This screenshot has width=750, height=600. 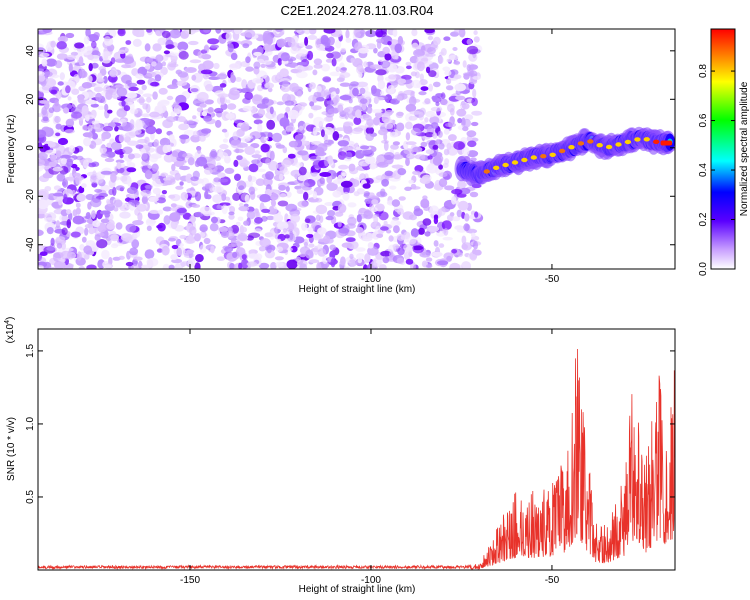 I want to click on spectrogram-xtick-label: -50, so click(x=552, y=279).